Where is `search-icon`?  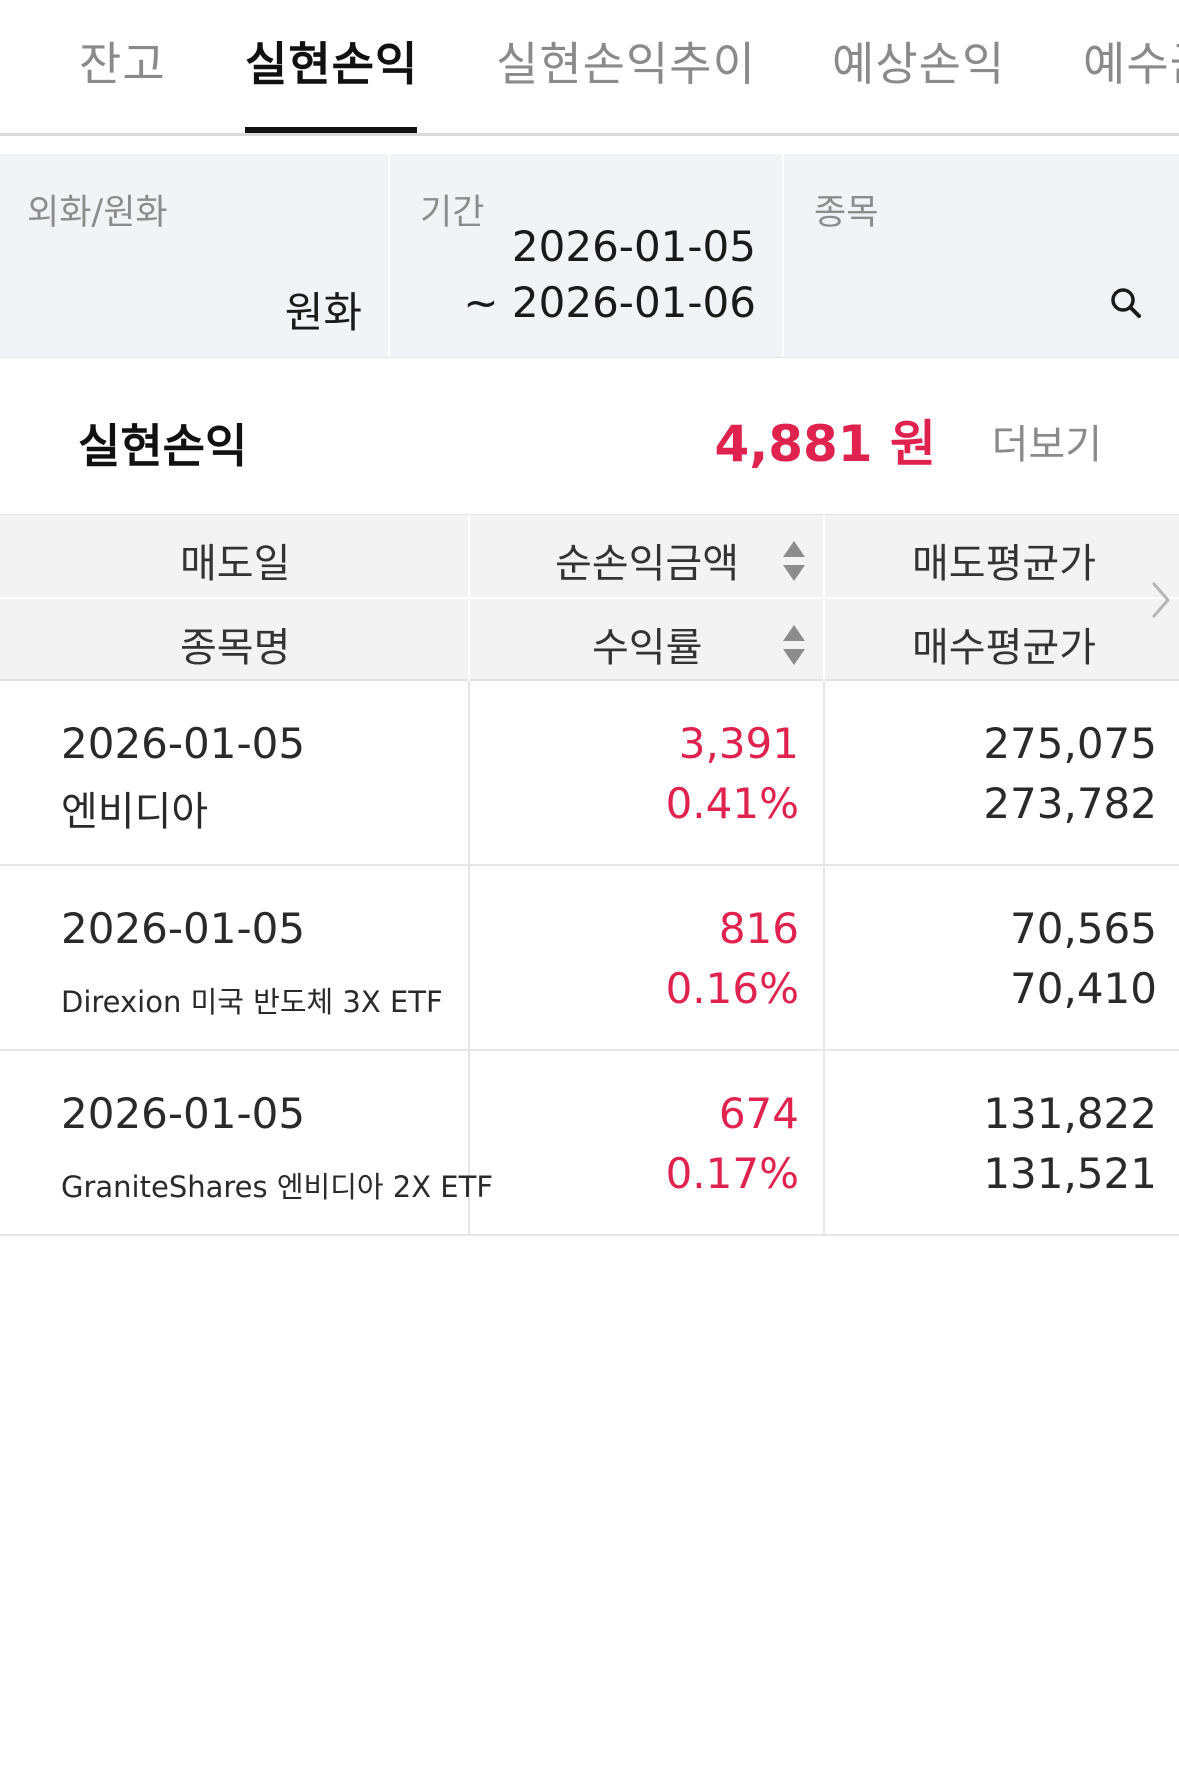
search-icon is located at coordinates (1126, 303).